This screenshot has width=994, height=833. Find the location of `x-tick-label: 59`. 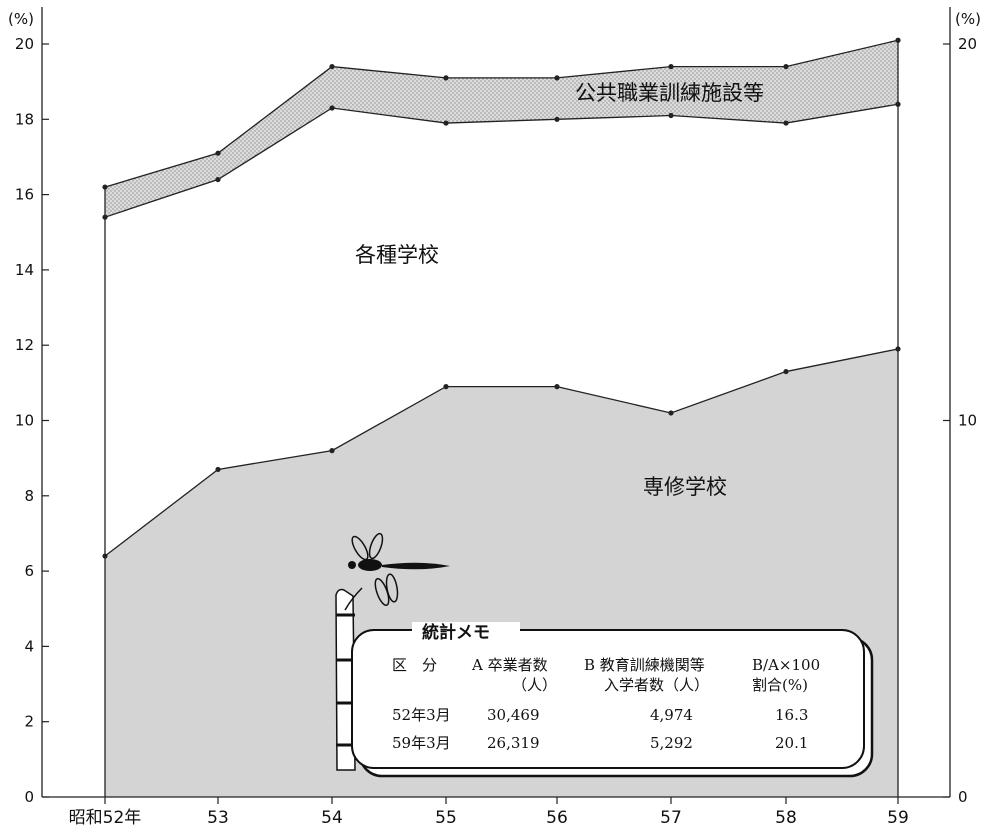

x-tick-label: 59 is located at coordinates (898, 818).